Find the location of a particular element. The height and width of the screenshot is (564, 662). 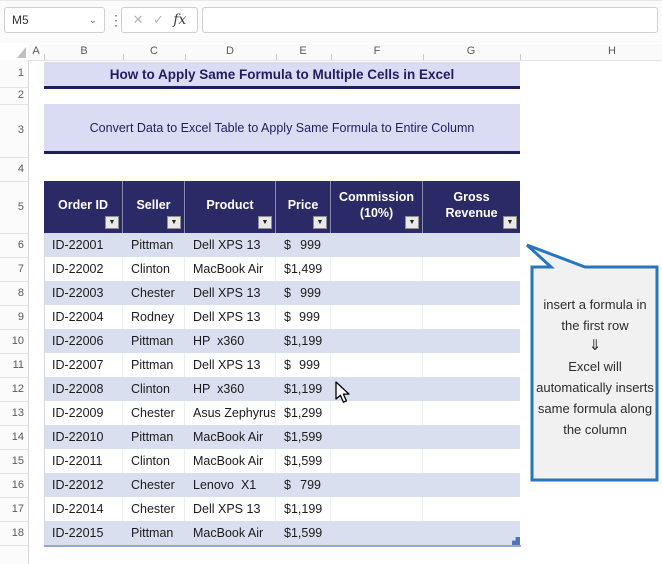

cell-order-id: ID-22015 is located at coordinates (83, 533).